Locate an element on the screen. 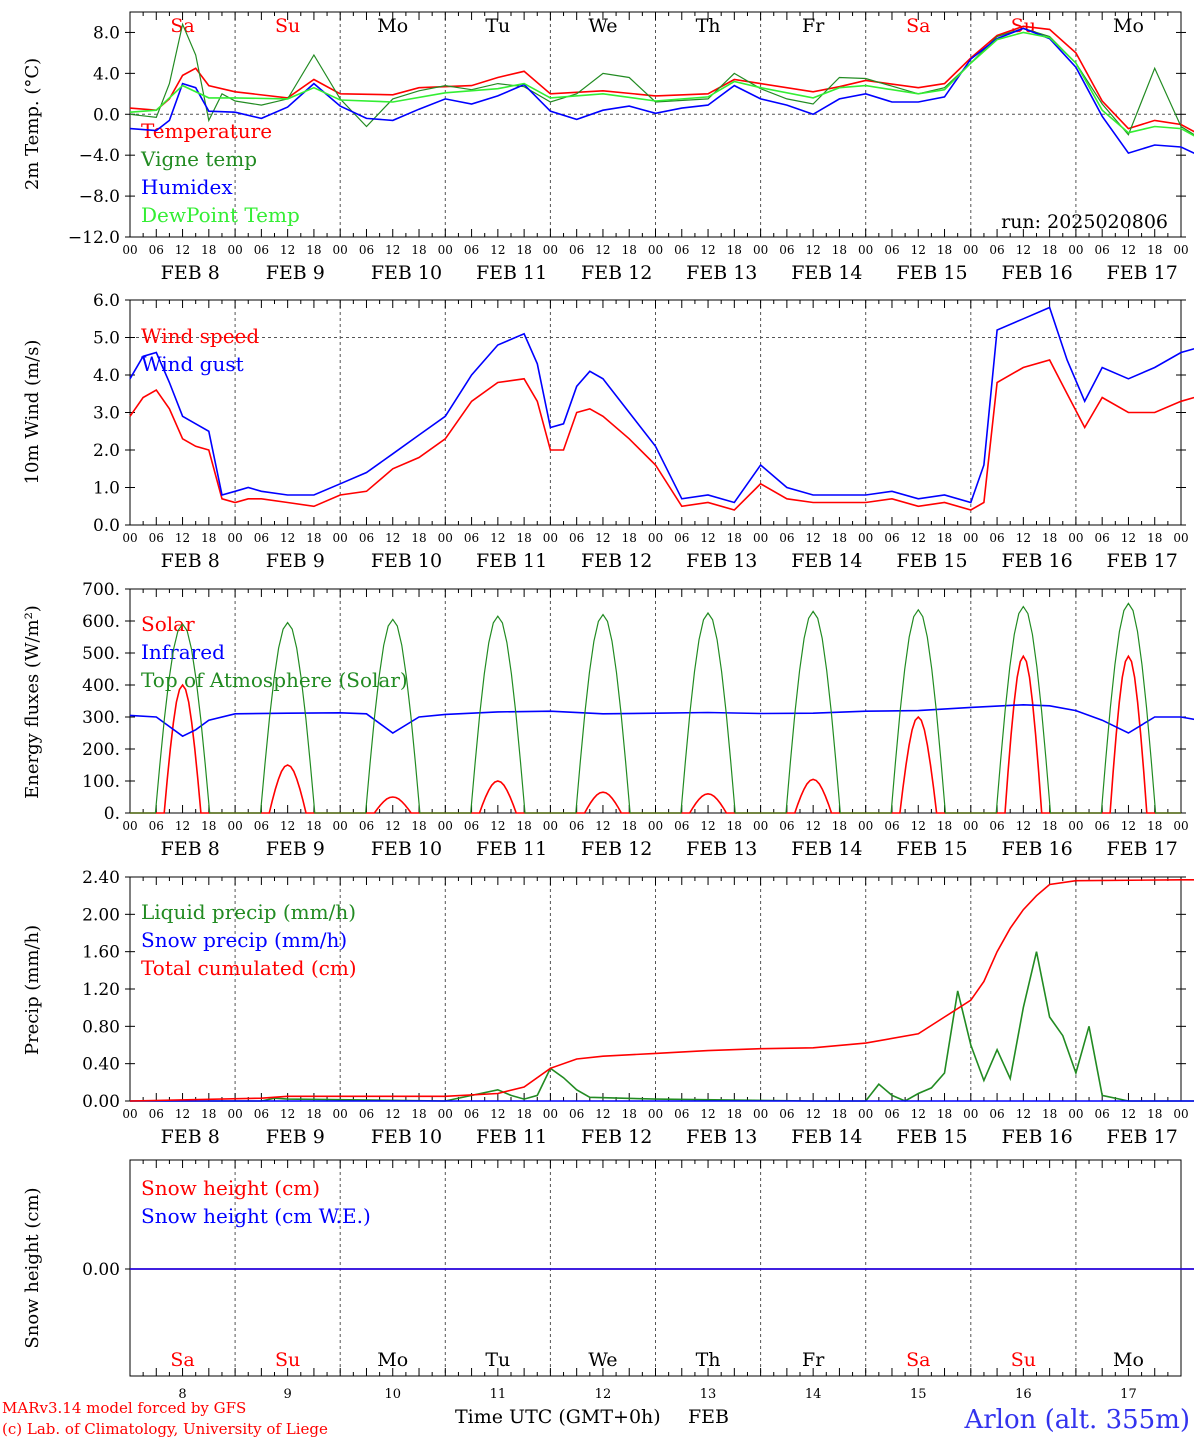 Image resolution: width=1194 pixels, height=1440 pixels. legend-entry: Snow height (cm W.E.) is located at coordinates (256, 1216).